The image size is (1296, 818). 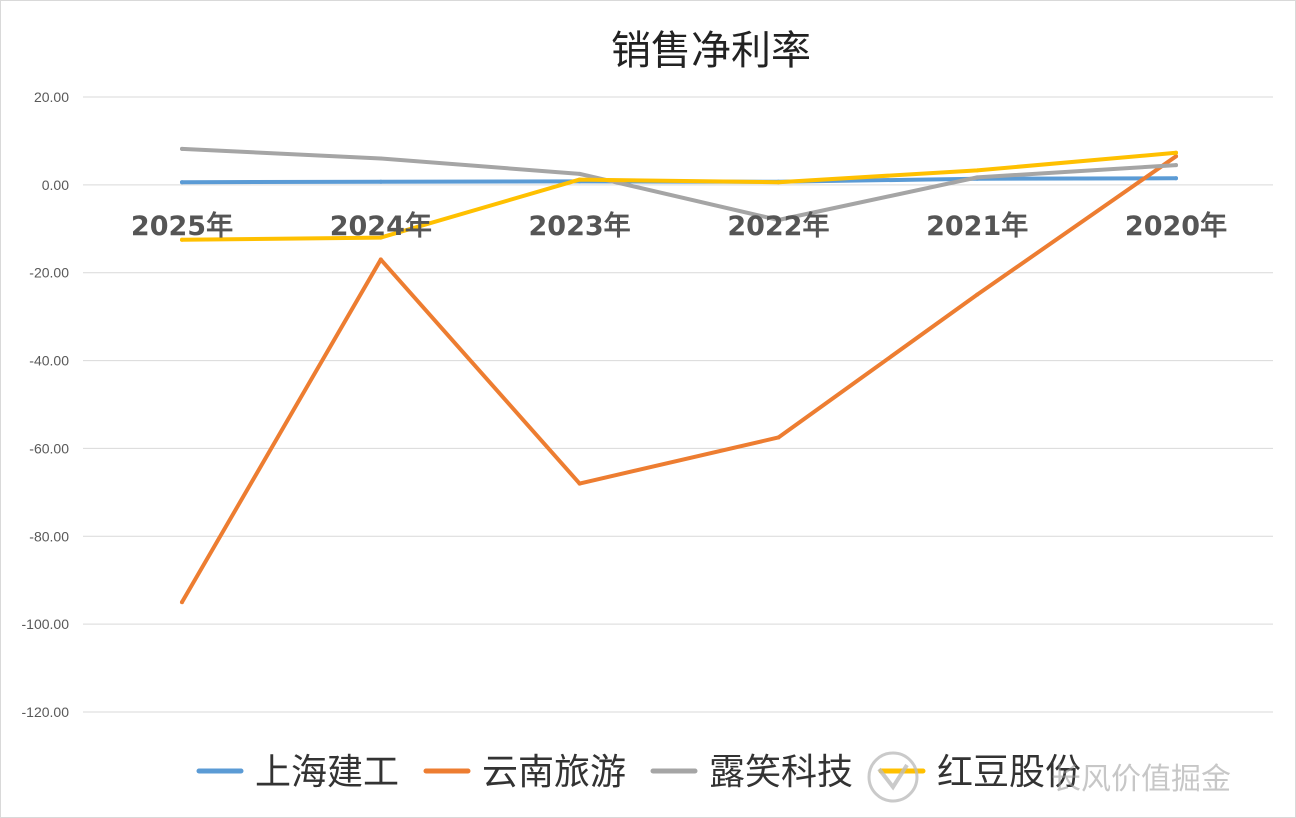 I want to click on x-axis: 2025年 2024年 2023年 2022年 2021年 2020年, so click(x=679, y=226).